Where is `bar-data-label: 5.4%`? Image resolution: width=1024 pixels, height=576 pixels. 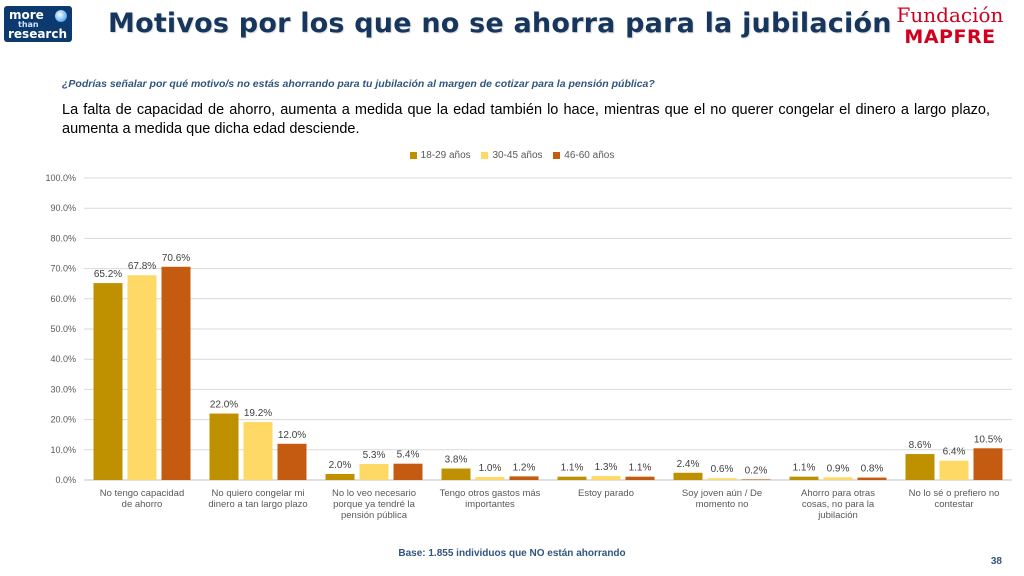
bar-data-label: 5.4% is located at coordinates (408, 455).